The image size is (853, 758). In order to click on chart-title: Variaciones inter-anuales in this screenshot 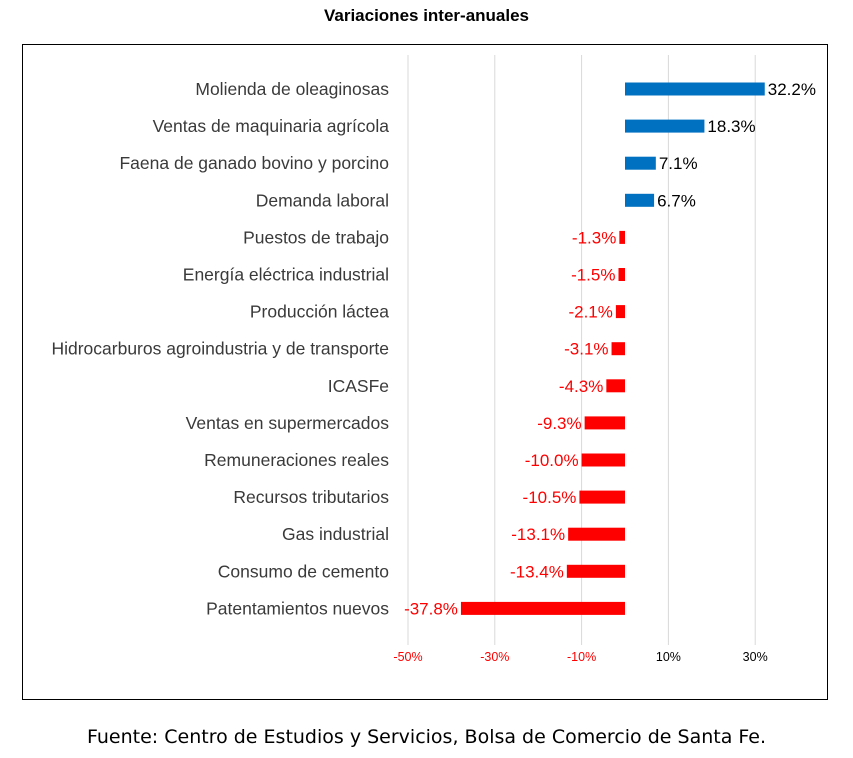, I will do `click(426, 15)`.